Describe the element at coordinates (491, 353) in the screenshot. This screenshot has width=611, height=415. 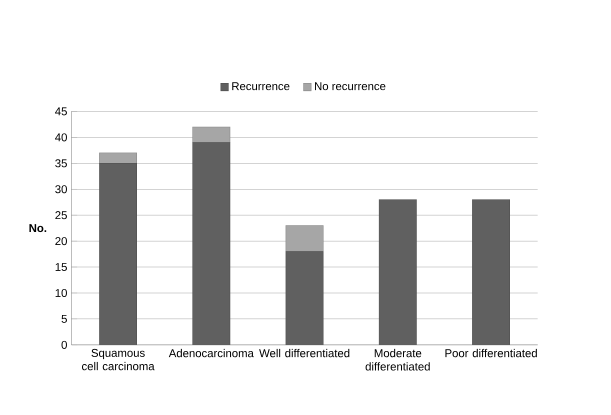
I see `x-tick-label: Poor differentiated` at that location.